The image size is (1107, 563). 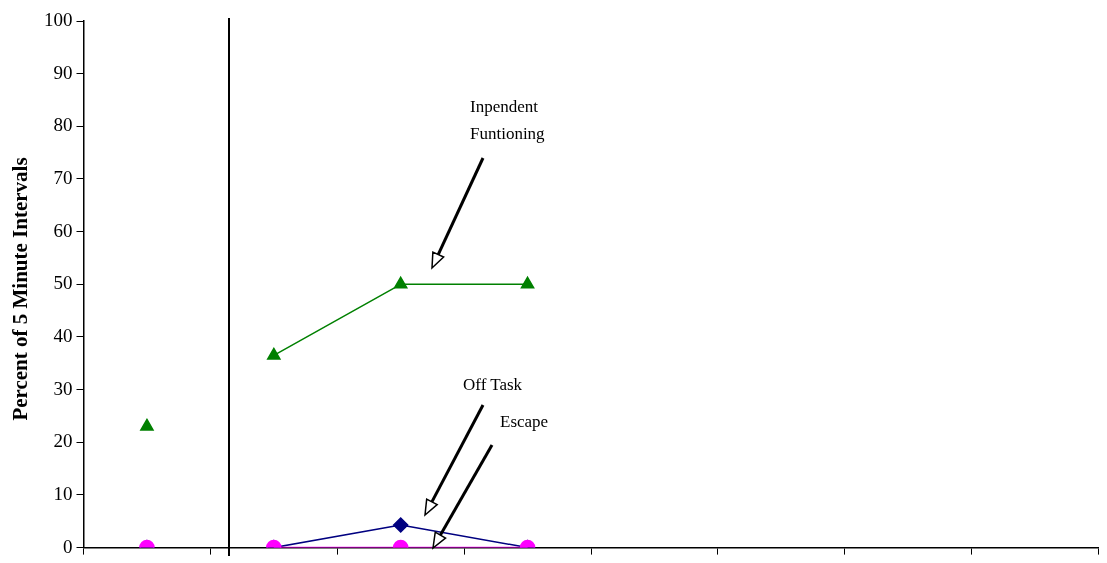 What do you see at coordinates (63, 72) in the screenshot?
I see `y-tick-label: 90` at bounding box center [63, 72].